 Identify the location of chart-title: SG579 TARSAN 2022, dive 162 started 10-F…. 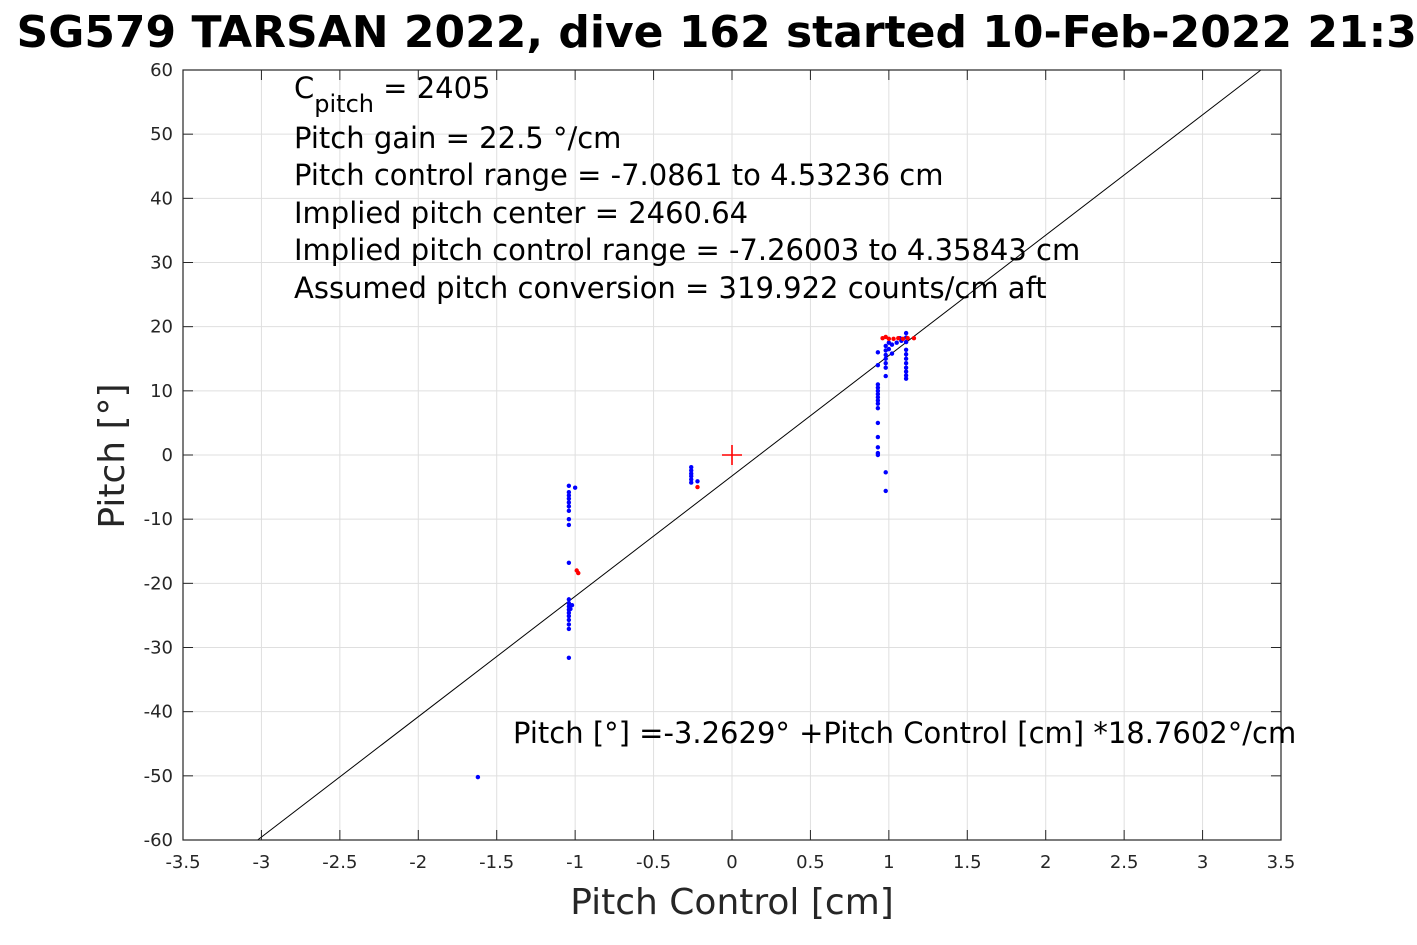
(717, 32).